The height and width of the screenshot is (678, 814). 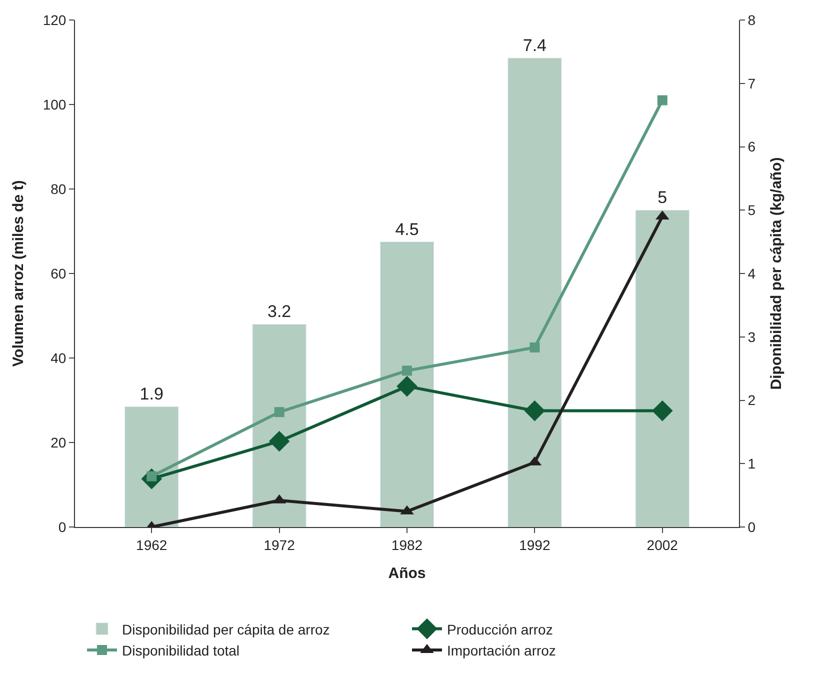 What do you see at coordinates (152, 394) in the screenshot?
I see `data-label: 1.9` at bounding box center [152, 394].